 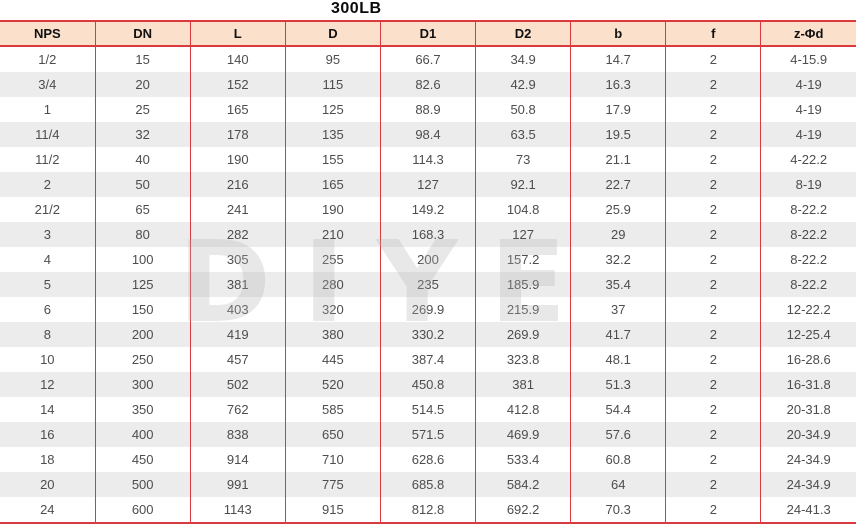 What do you see at coordinates (618, 309) in the screenshot?
I see `table-cell: 37` at bounding box center [618, 309].